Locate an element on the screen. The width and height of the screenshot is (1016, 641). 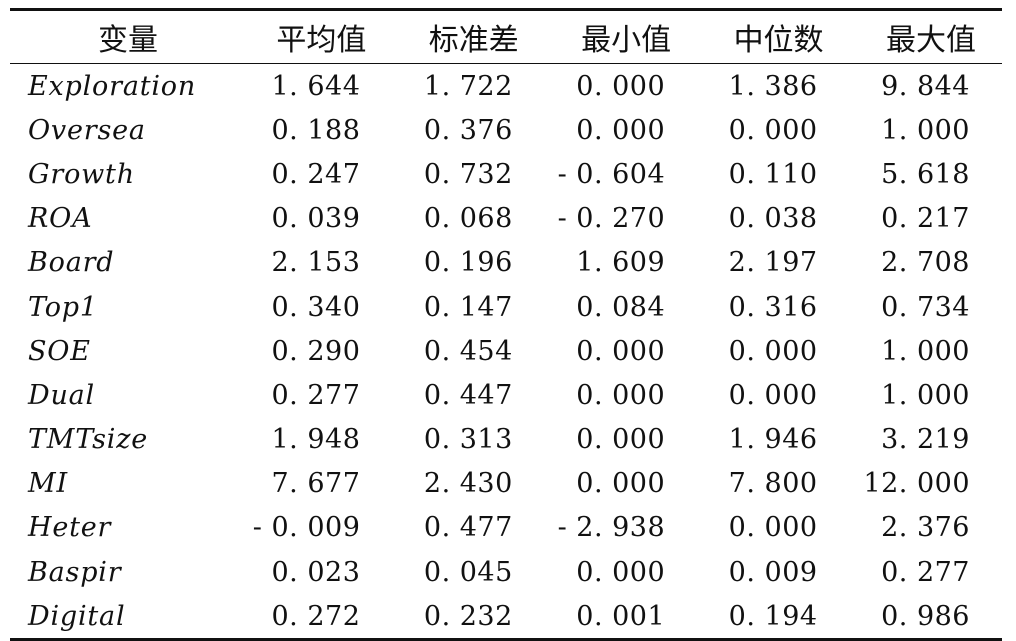
table-row: Dual 0. 277 0. 447 0. 000 0. 000 1. 000 is located at coordinates (506, 395).